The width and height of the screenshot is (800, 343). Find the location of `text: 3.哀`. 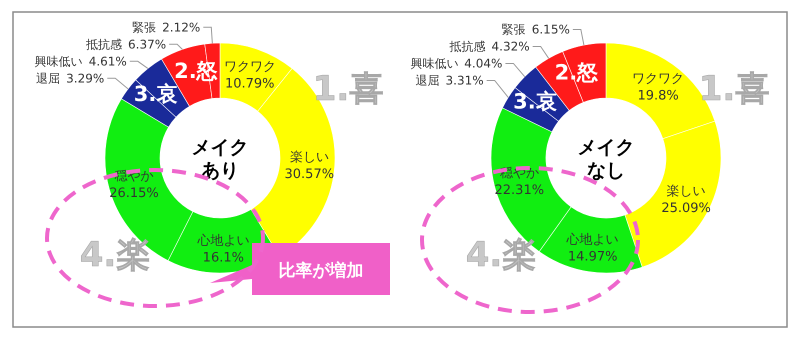

text: 3.哀 is located at coordinates (535, 101).